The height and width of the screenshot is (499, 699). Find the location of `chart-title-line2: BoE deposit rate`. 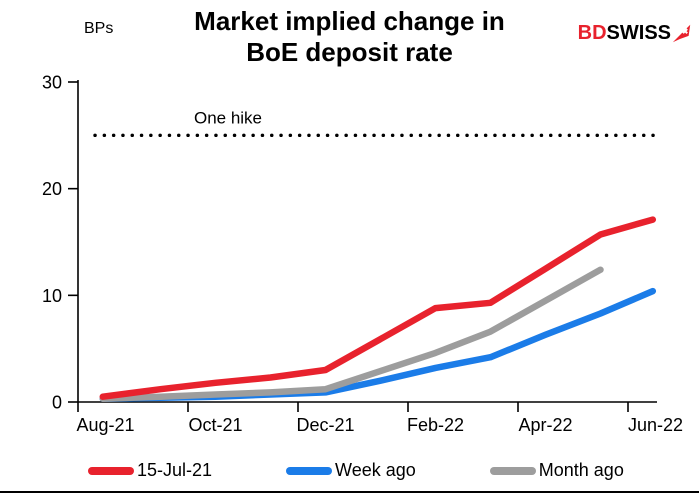

chart-title-line2: BoE deposit rate is located at coordinates (349, 52).